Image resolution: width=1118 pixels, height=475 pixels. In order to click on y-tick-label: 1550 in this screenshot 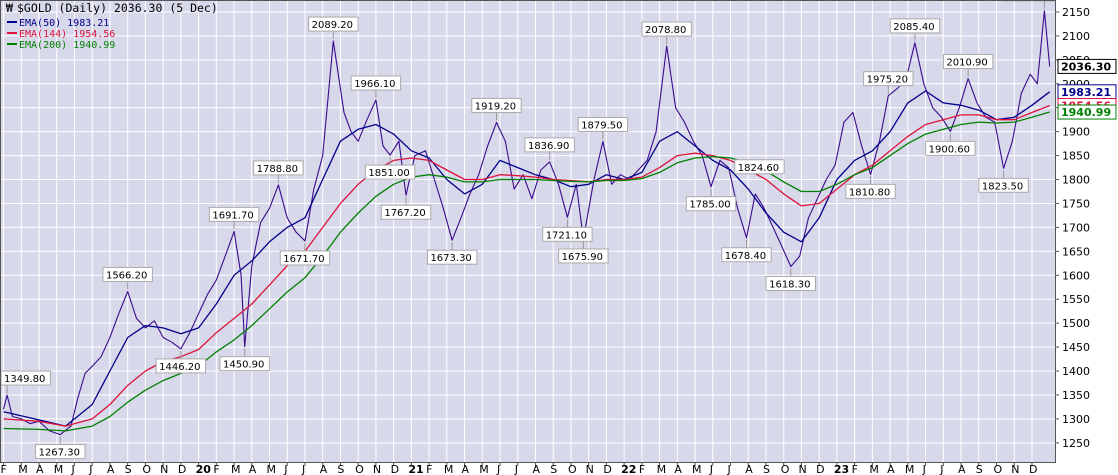, I will do `click(1076, 299)`.